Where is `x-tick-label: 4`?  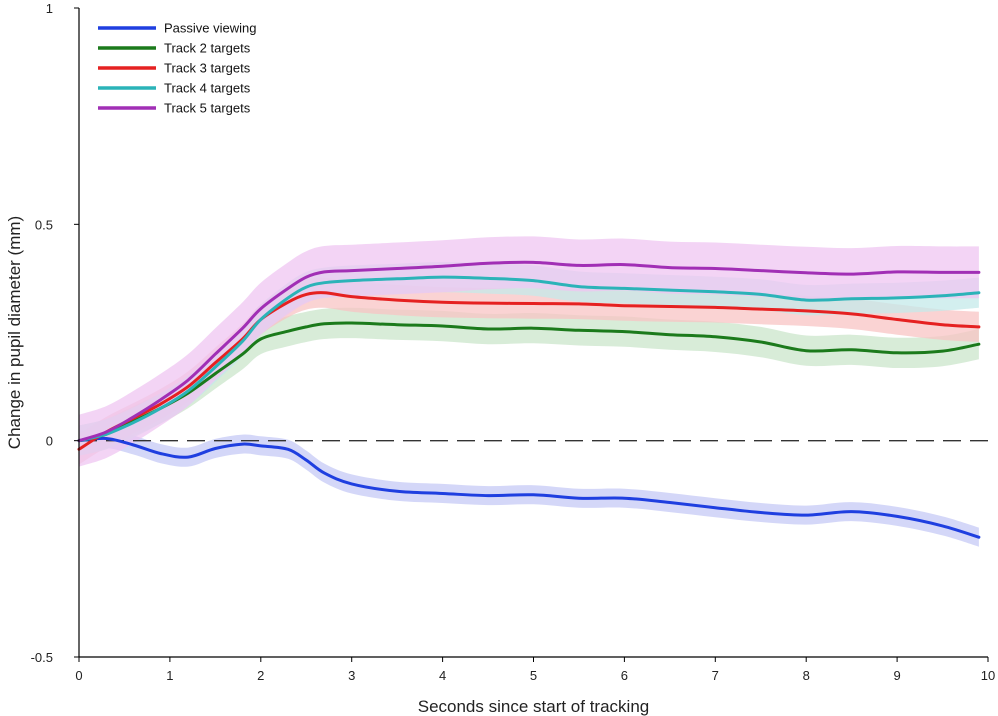
x-tick-label: 4 is located at coordinates (442, 675).